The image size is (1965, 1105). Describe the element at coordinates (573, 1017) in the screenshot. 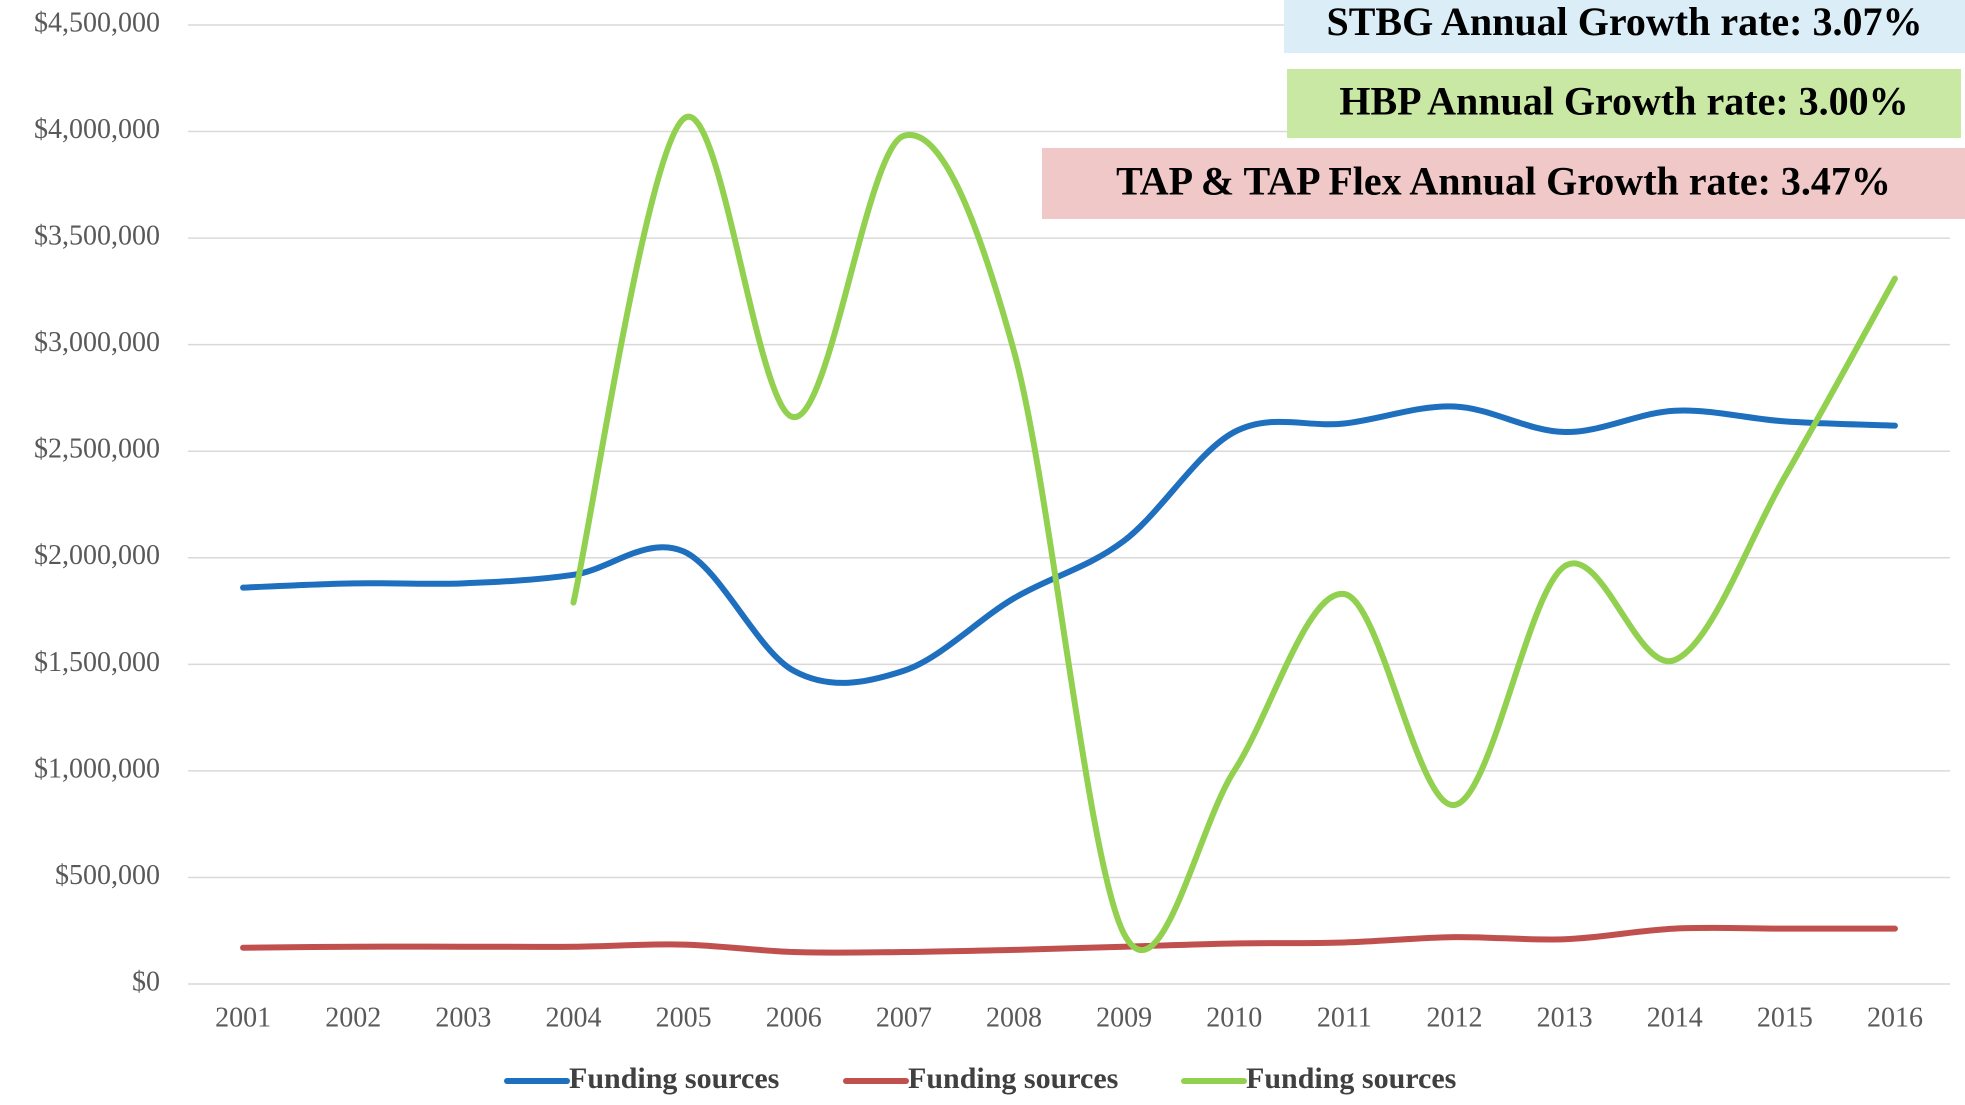

I see `x-tick-label: 2004` at that location.